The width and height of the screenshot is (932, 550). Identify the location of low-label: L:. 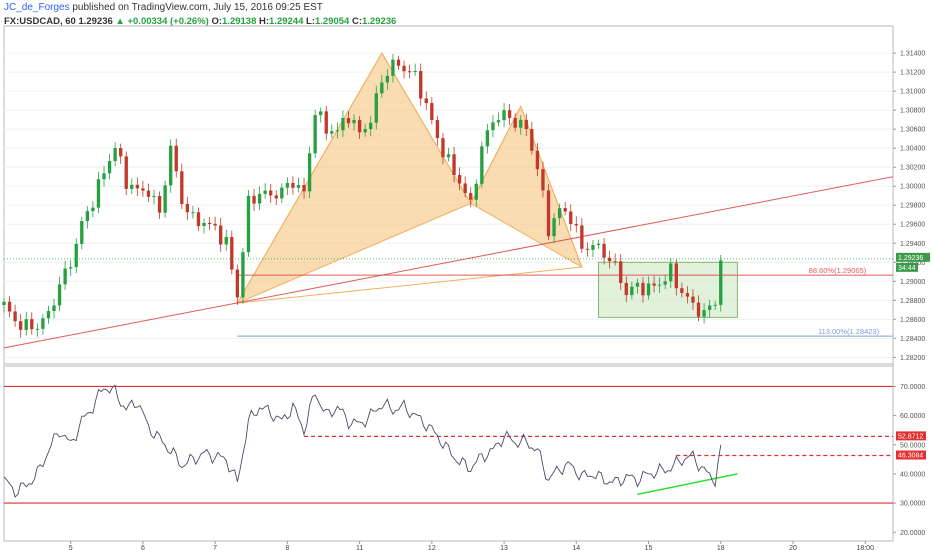
(310, 21).